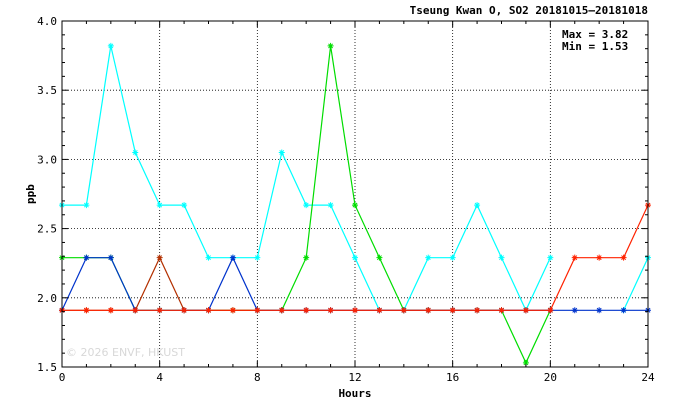 The width and height of the screenshot is (674, 409). Describe the element at coordinates (47, 159) in the screenshot. I see `y-tick-label: 3.0` at that location.